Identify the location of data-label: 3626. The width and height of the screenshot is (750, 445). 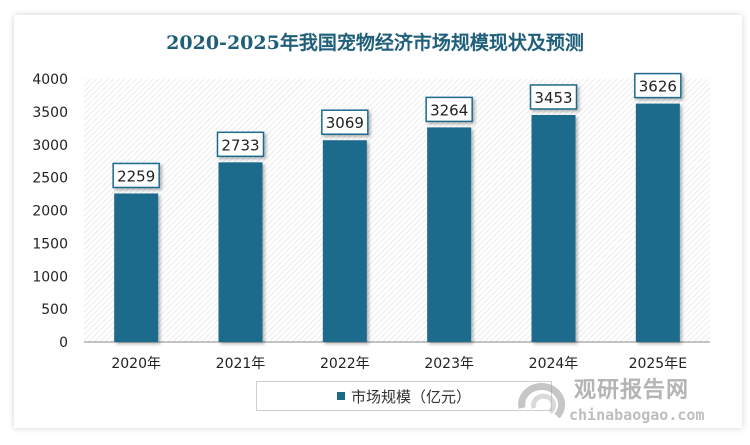
(658, 87).